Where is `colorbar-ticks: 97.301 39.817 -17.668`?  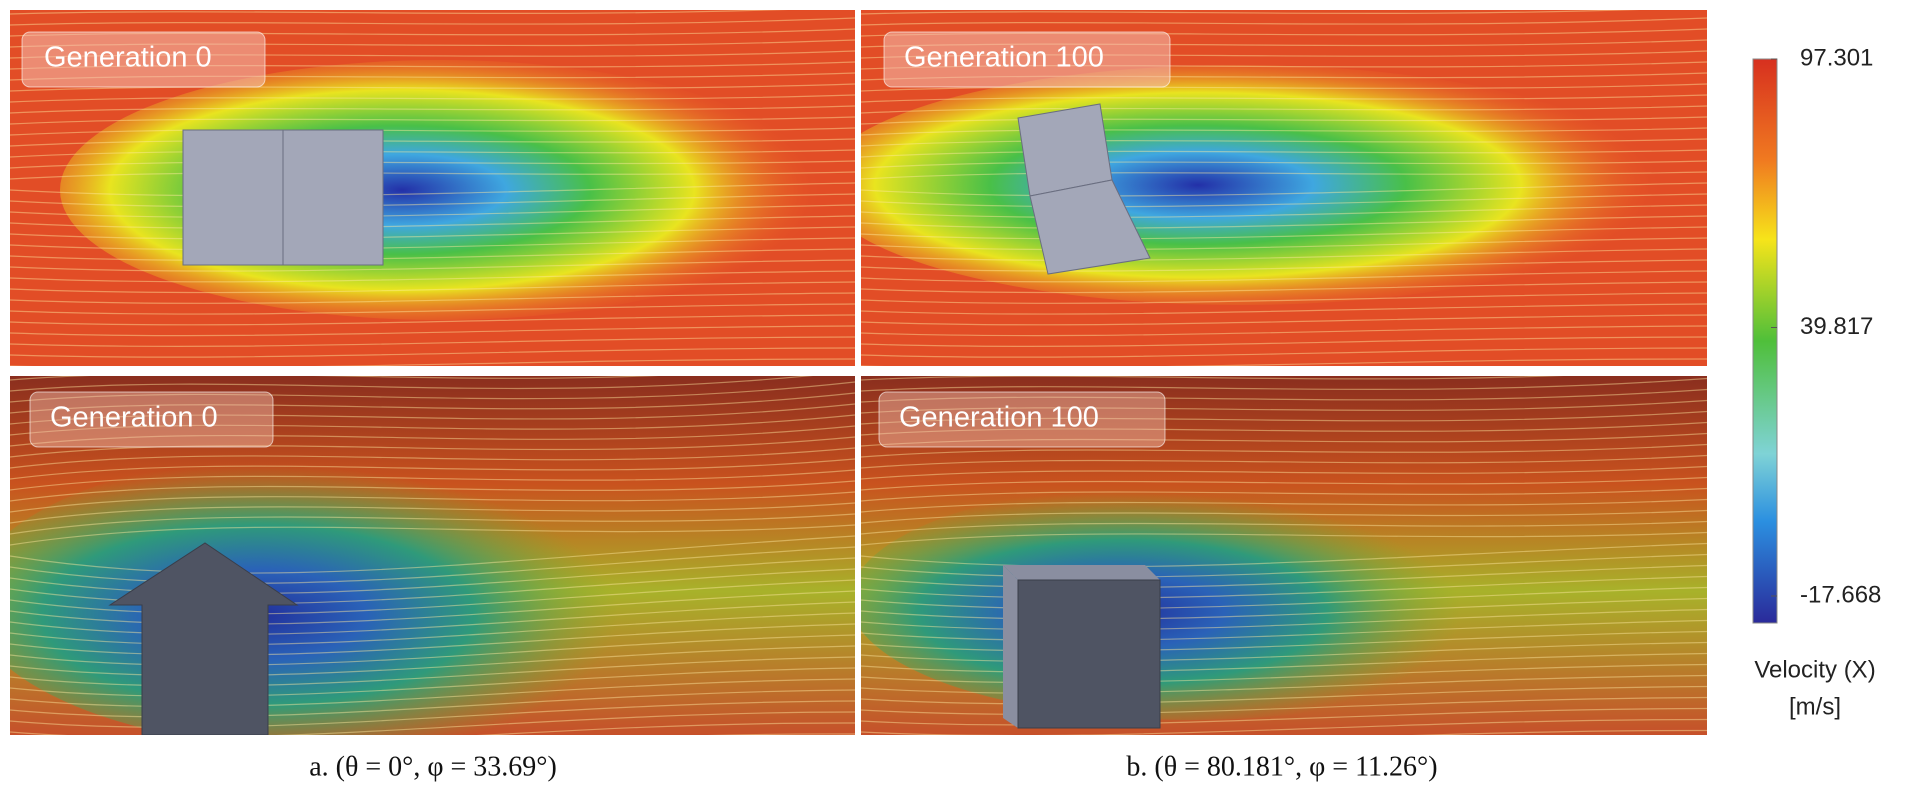 colorbar-ticks: 97.301 39.817 -17.668 is located at coordinates (1826, 326).